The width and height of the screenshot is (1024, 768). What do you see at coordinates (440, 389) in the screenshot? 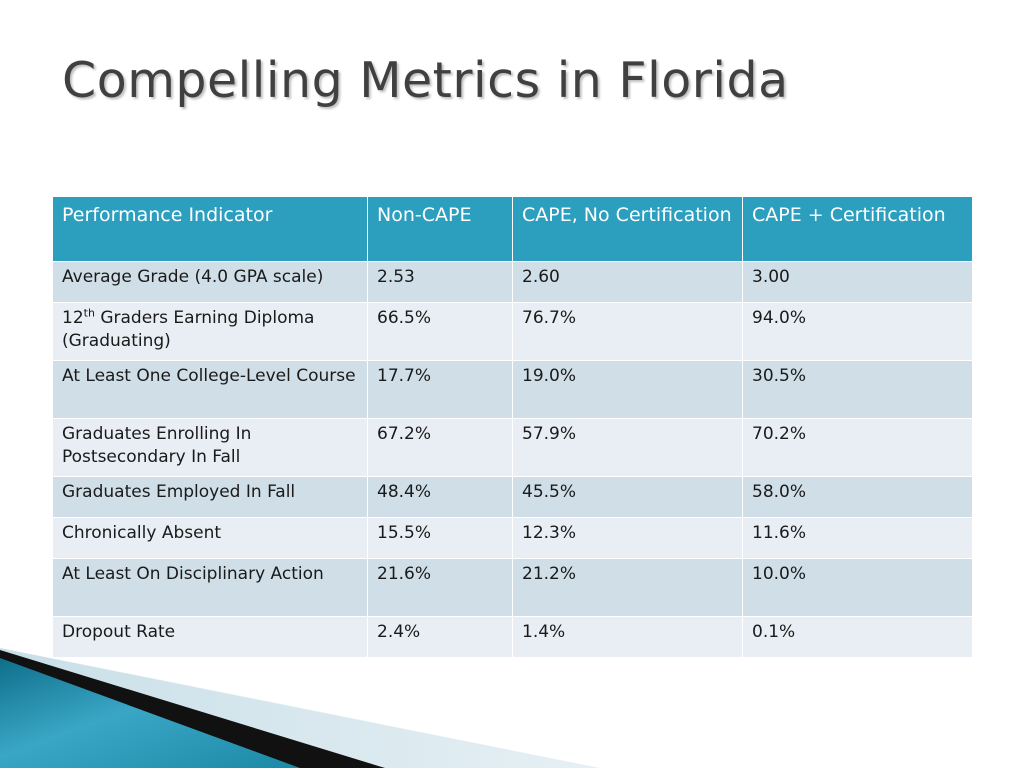
I see `non-cape-cell: 17.7%` at bounding box center [440, 389].